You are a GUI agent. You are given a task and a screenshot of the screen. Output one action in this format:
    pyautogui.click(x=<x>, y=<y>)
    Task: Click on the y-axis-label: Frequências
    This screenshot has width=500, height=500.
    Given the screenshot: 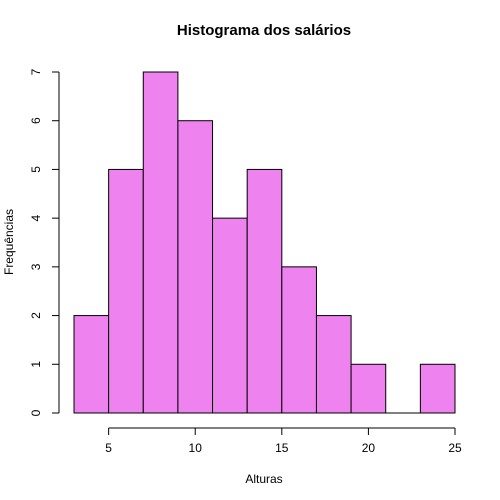 What is the action you would take?
    pyautogui.click(x=9, y=242)
    